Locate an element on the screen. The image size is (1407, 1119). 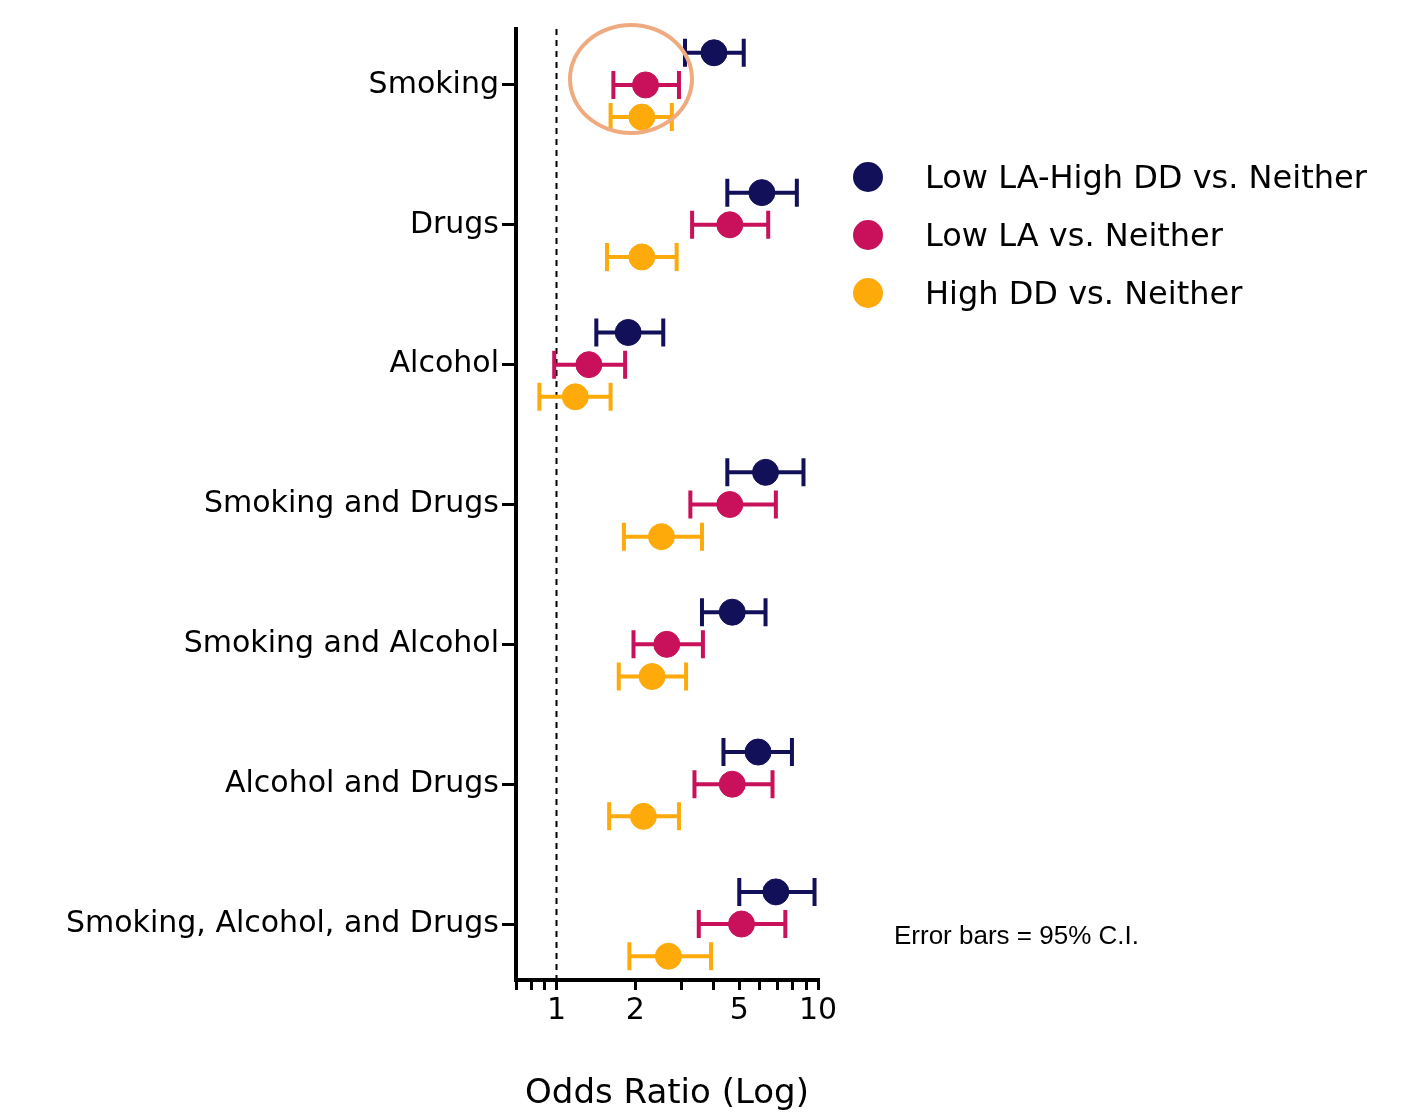
legend-label: Low LA-High DD vs. Neither is located at coordinates (1146, 177).